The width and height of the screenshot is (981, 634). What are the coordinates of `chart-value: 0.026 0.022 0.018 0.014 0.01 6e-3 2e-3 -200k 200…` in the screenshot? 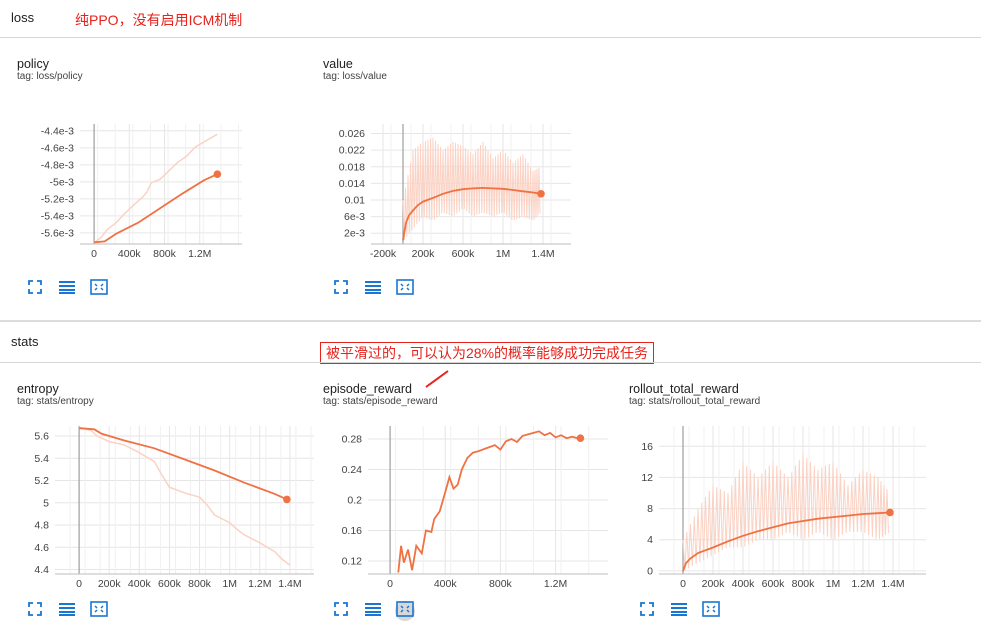 It's located at (473, 182).